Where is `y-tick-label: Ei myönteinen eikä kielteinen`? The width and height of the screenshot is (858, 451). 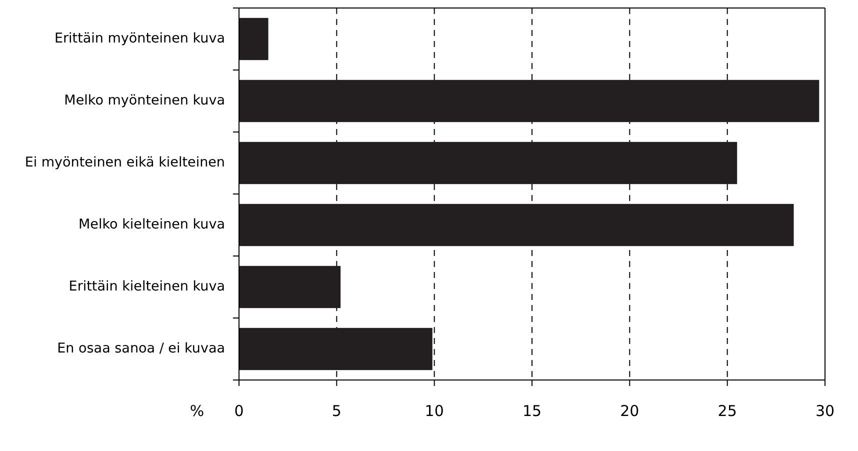 y-tick-label: Ei myönteinen eikä kielteinen is located at coordinates (124, 162).